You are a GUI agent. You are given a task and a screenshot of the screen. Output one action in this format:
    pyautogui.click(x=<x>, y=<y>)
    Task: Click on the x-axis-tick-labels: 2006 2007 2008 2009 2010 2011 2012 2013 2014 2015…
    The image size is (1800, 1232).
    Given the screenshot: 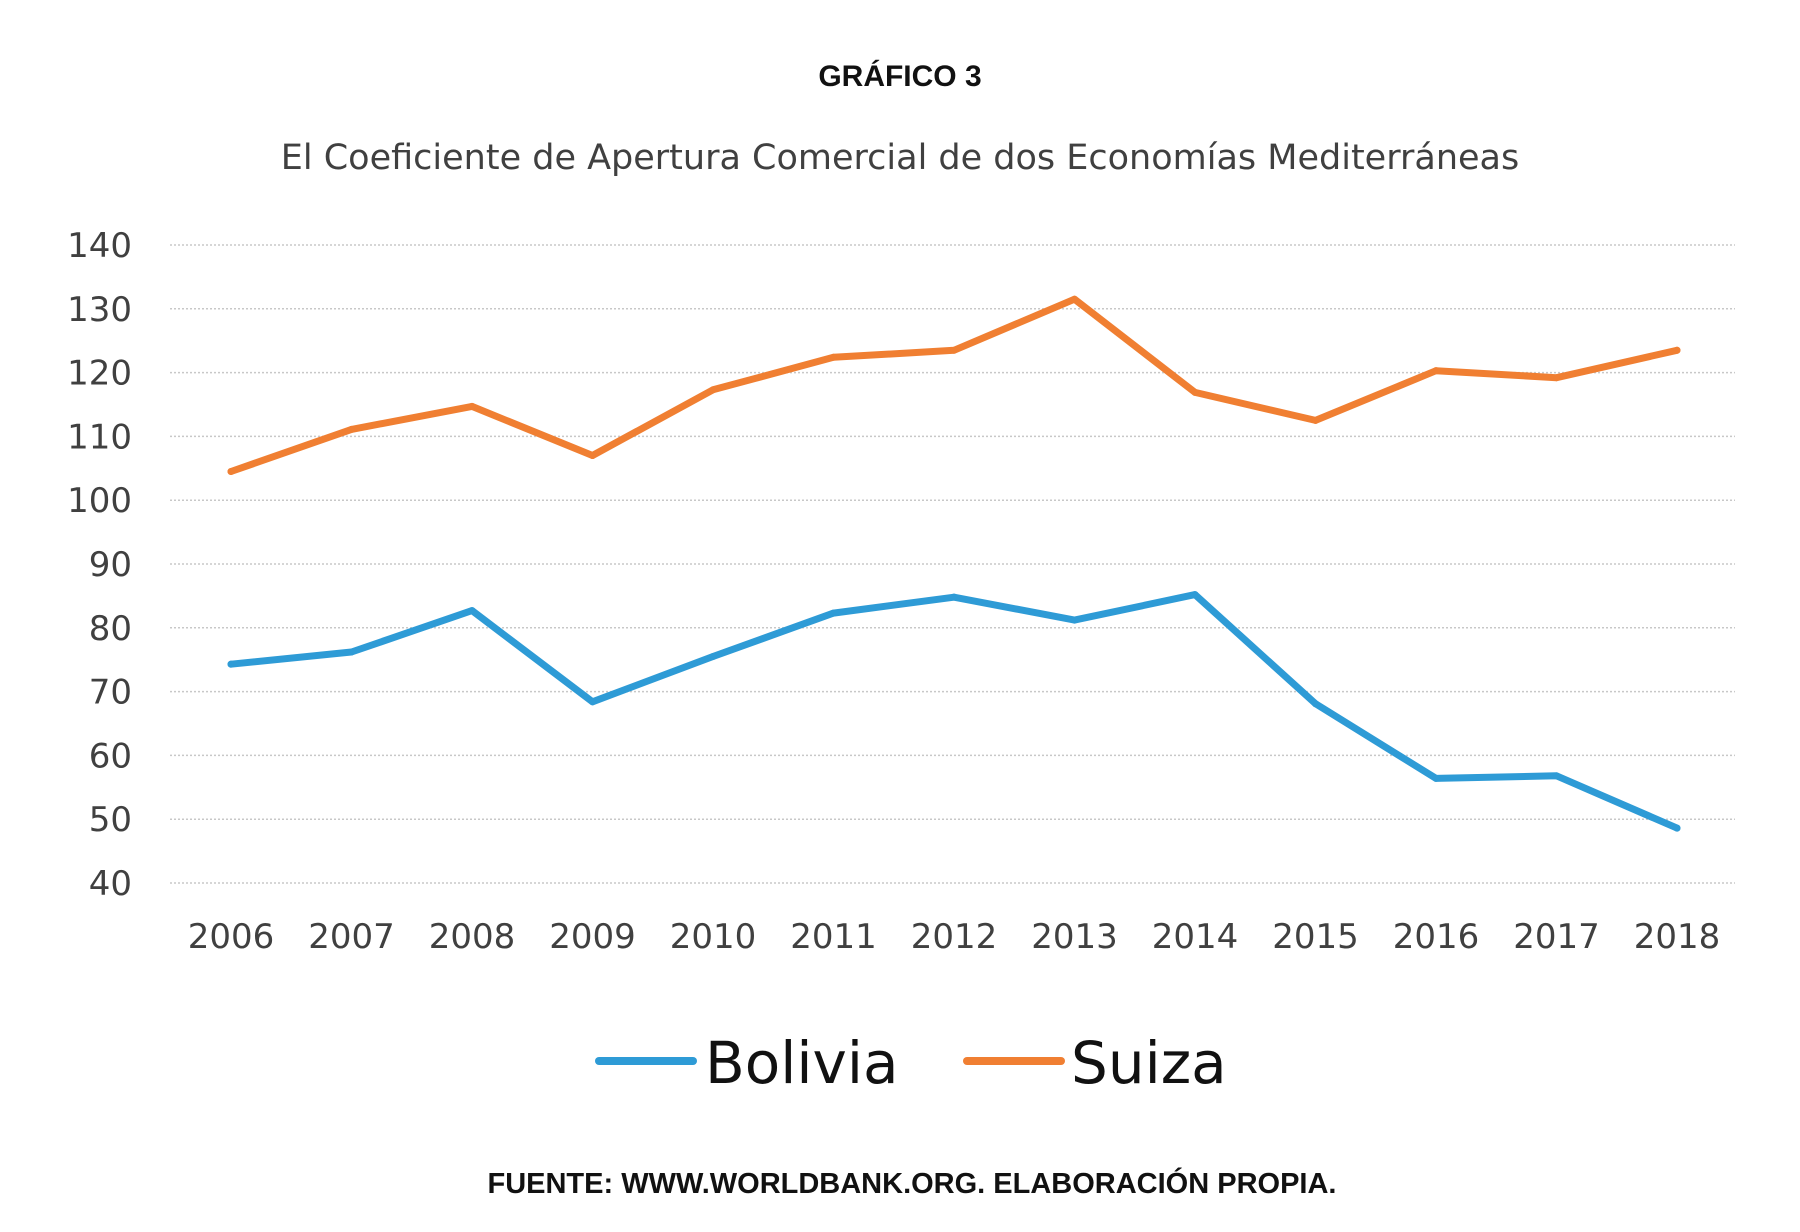 What is the action you would take?
    pyautogui.click(x=954, y=937)
    